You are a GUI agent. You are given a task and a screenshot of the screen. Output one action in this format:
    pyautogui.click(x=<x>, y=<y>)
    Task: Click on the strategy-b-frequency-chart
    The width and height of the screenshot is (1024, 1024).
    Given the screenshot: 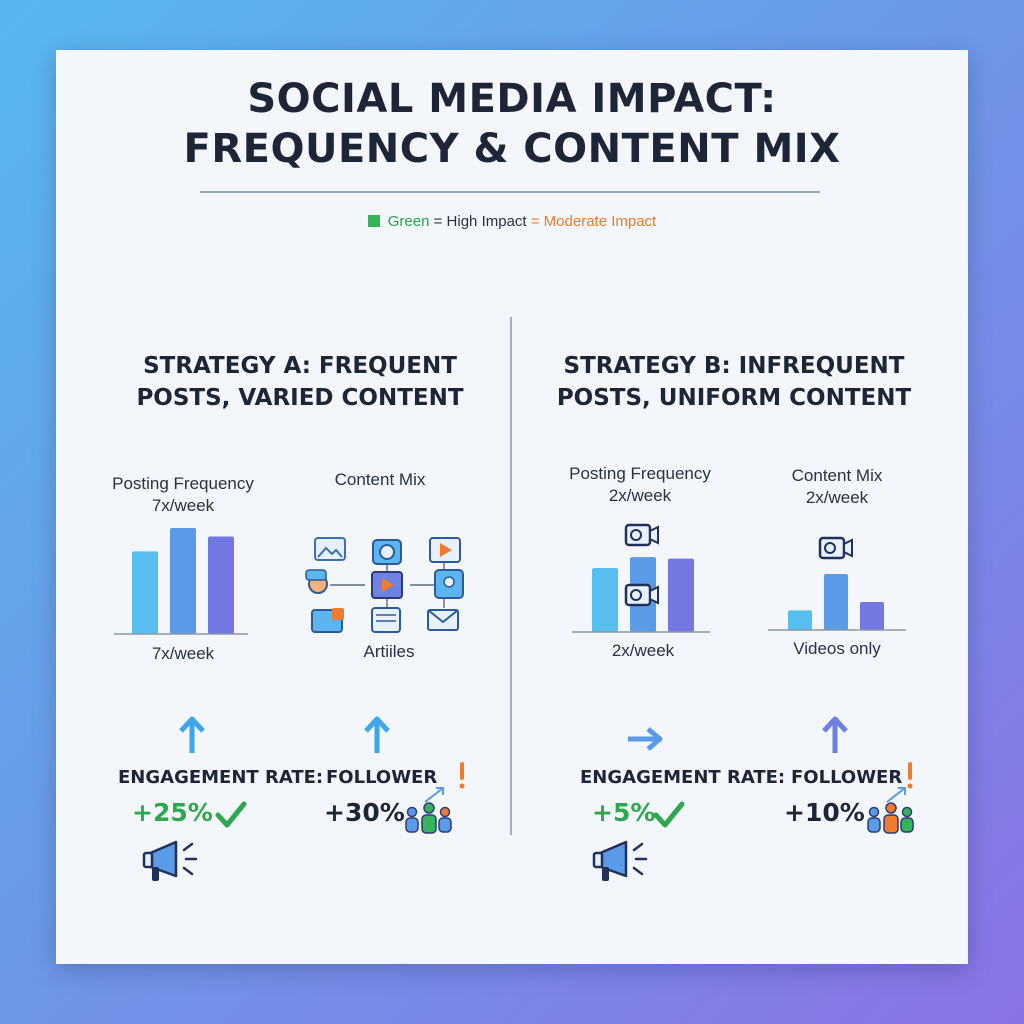 What is the action you would take?
    pyautogui.click(x=641, y=578)
    